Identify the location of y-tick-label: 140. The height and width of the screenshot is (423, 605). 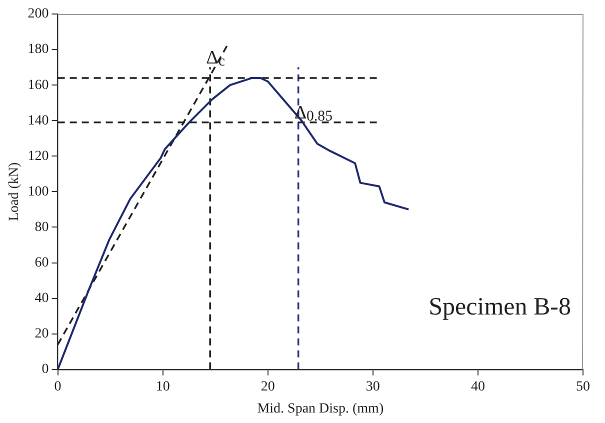
(38, 120).